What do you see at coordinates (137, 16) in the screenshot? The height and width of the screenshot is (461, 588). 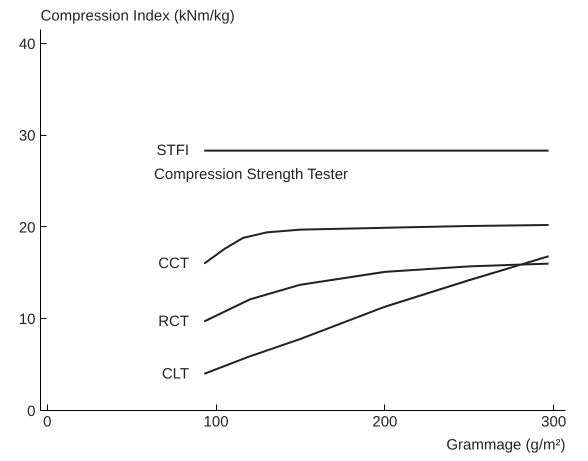 I see `y-axis-title: Compression Index (kNm/kg)` at bounding box center [137, 16].